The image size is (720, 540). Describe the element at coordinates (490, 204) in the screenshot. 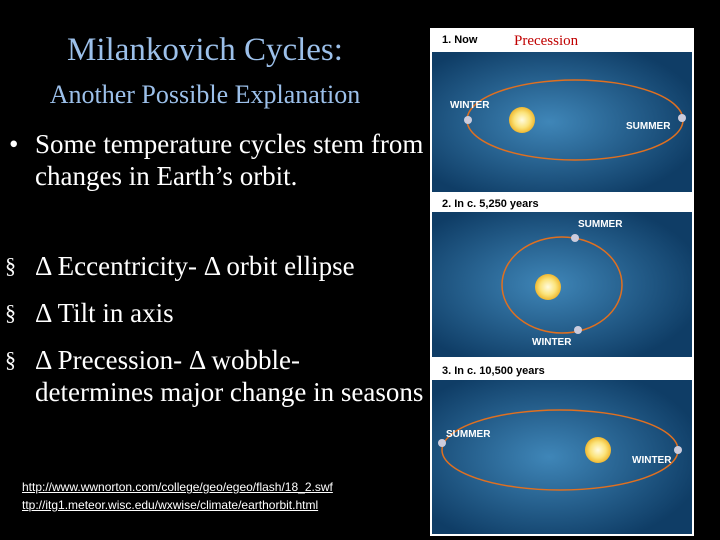

I see `panel-label: 2. In c. 5,250 years` at that location.